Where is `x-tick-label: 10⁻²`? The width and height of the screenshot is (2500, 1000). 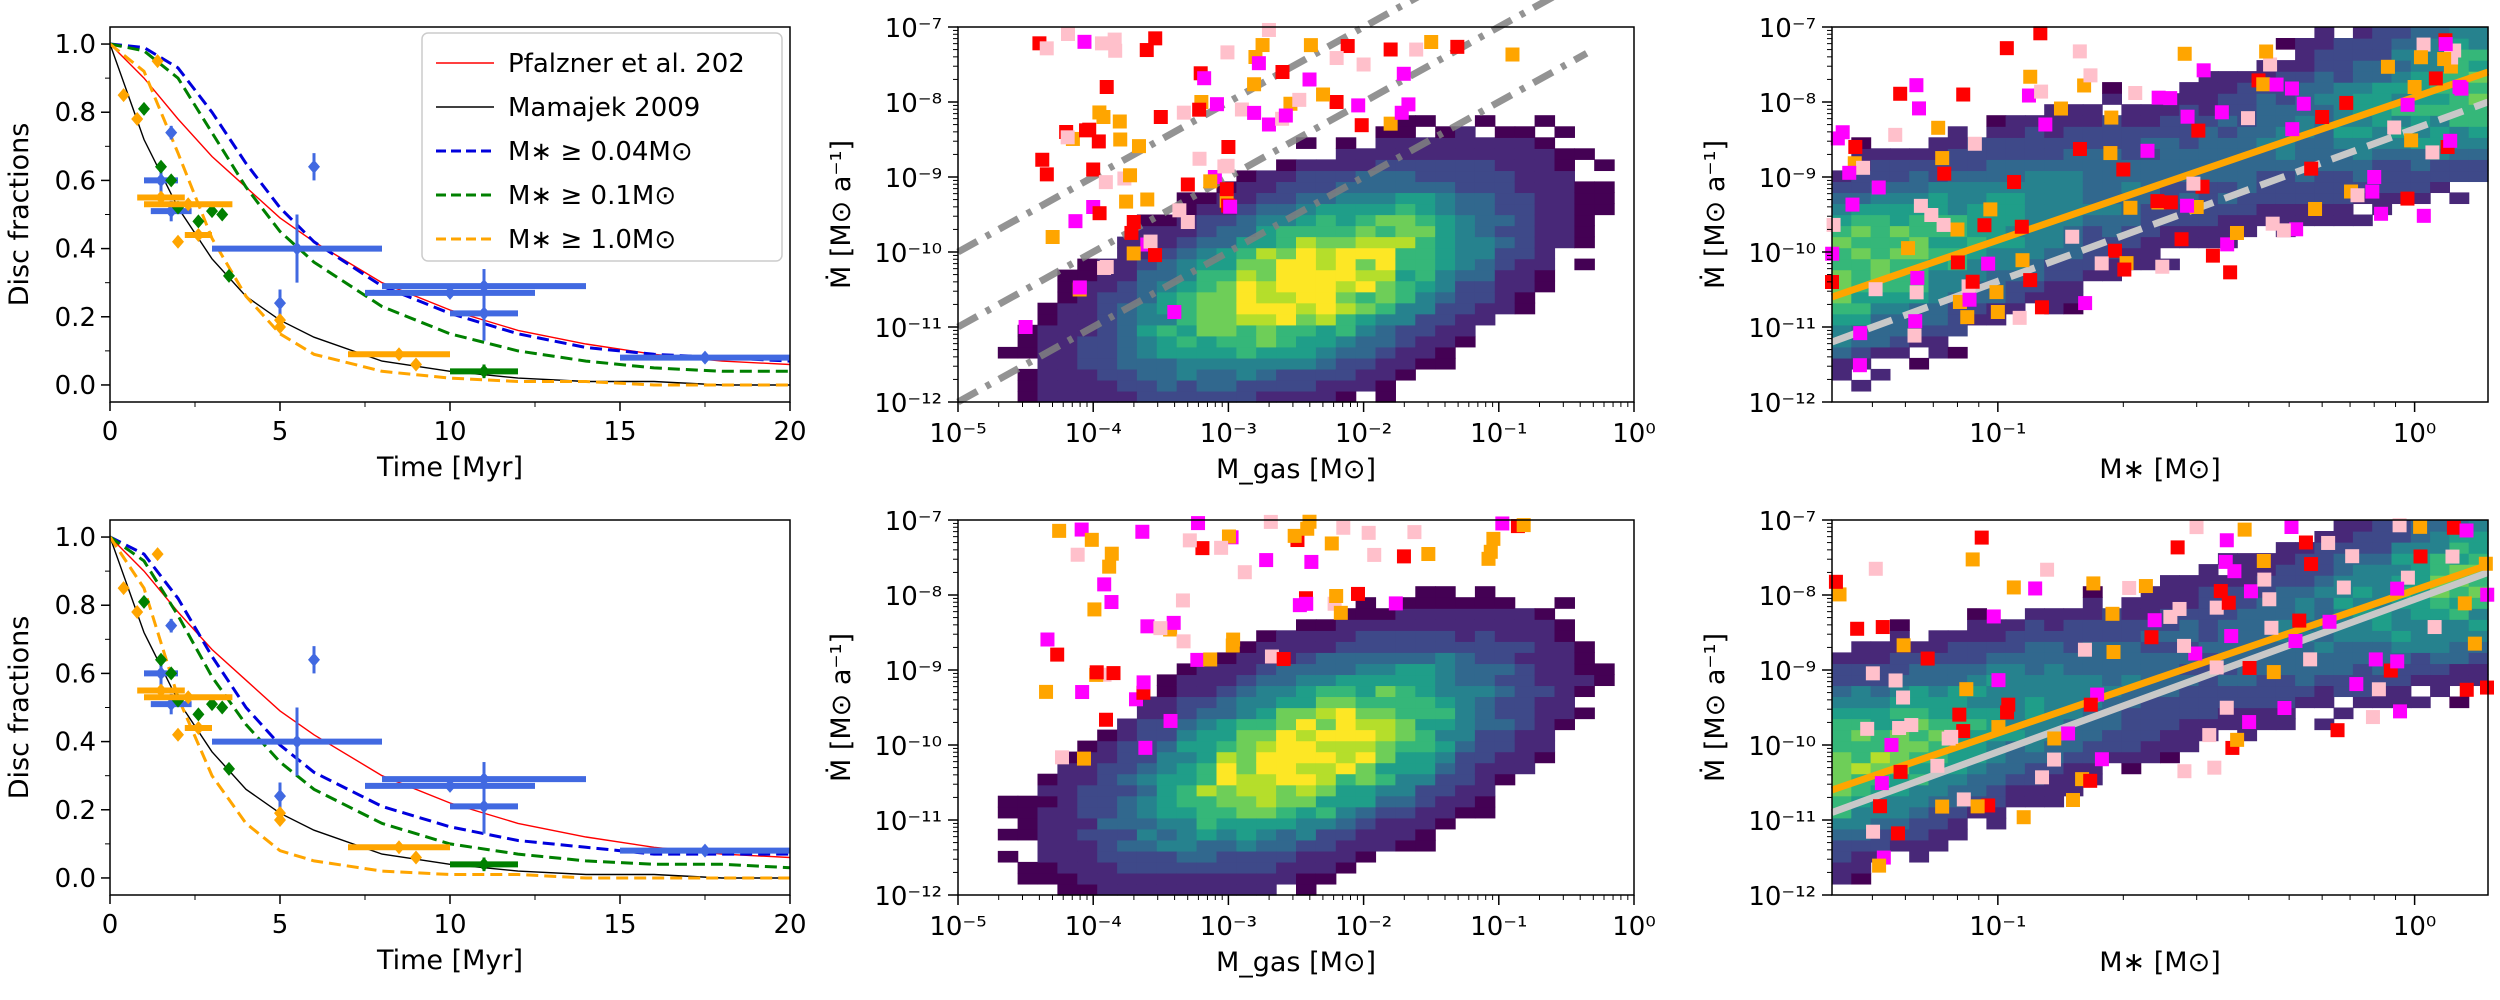 x-tick-label: 10⁻² is located at coordinates (1363, 927).